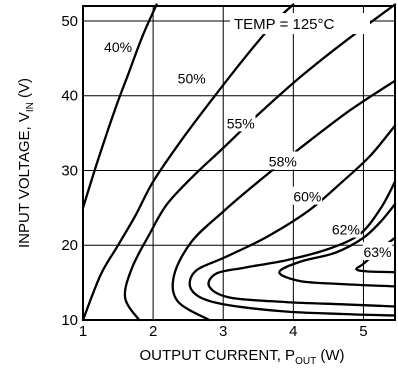 The image size is (398, 369). Describe the element at coordinates (119, 106) in the screenshot. I see `contour-line-40pct` at that location.